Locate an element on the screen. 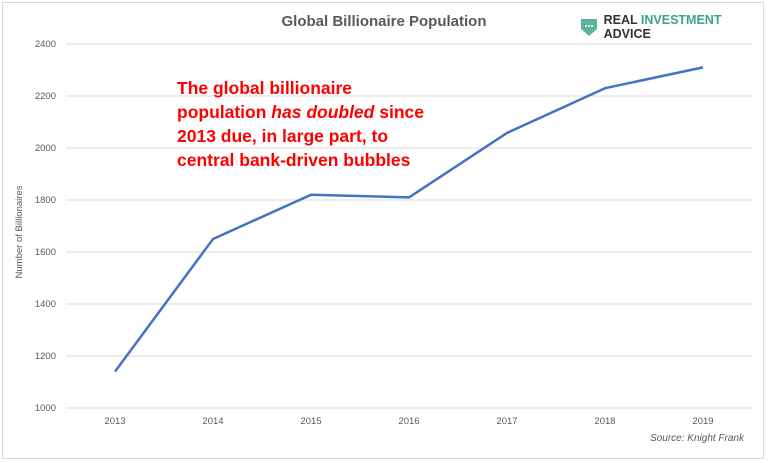 The height and width of the screenshot is (463, 768). x-tick-label: 2014 is located at coordinates (212, 421).